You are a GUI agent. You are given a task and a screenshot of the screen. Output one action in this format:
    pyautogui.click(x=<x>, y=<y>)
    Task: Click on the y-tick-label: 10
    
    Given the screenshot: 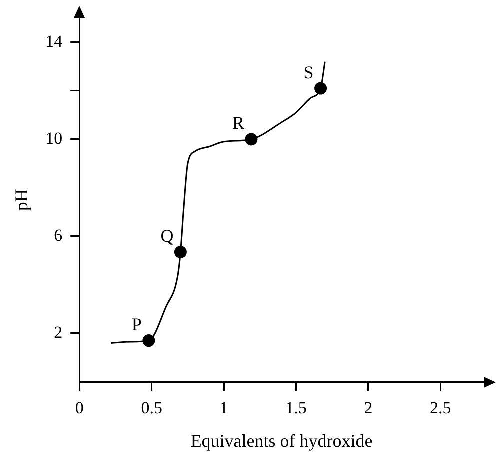 What is the action you would take?
    pyautogui.click(x=54, y=138)
    